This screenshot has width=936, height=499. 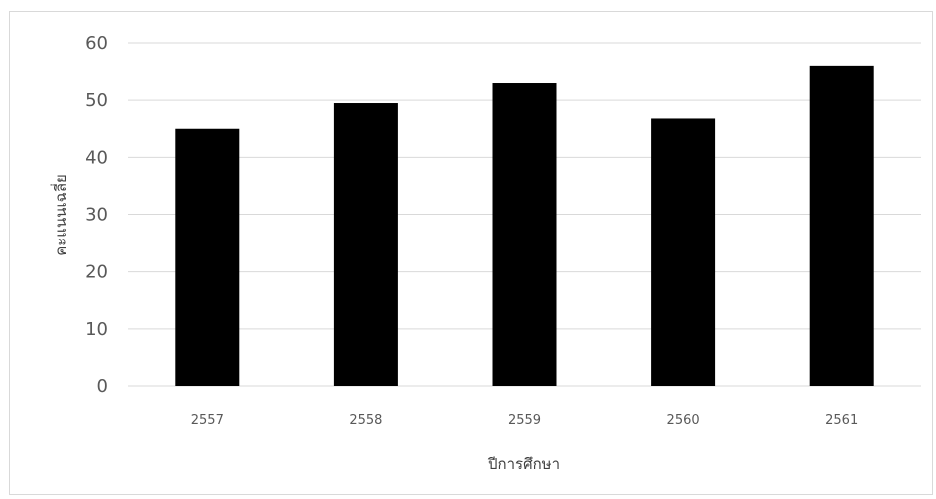 I want to click on y-tick-label: 30, so click(x=96, y=215).